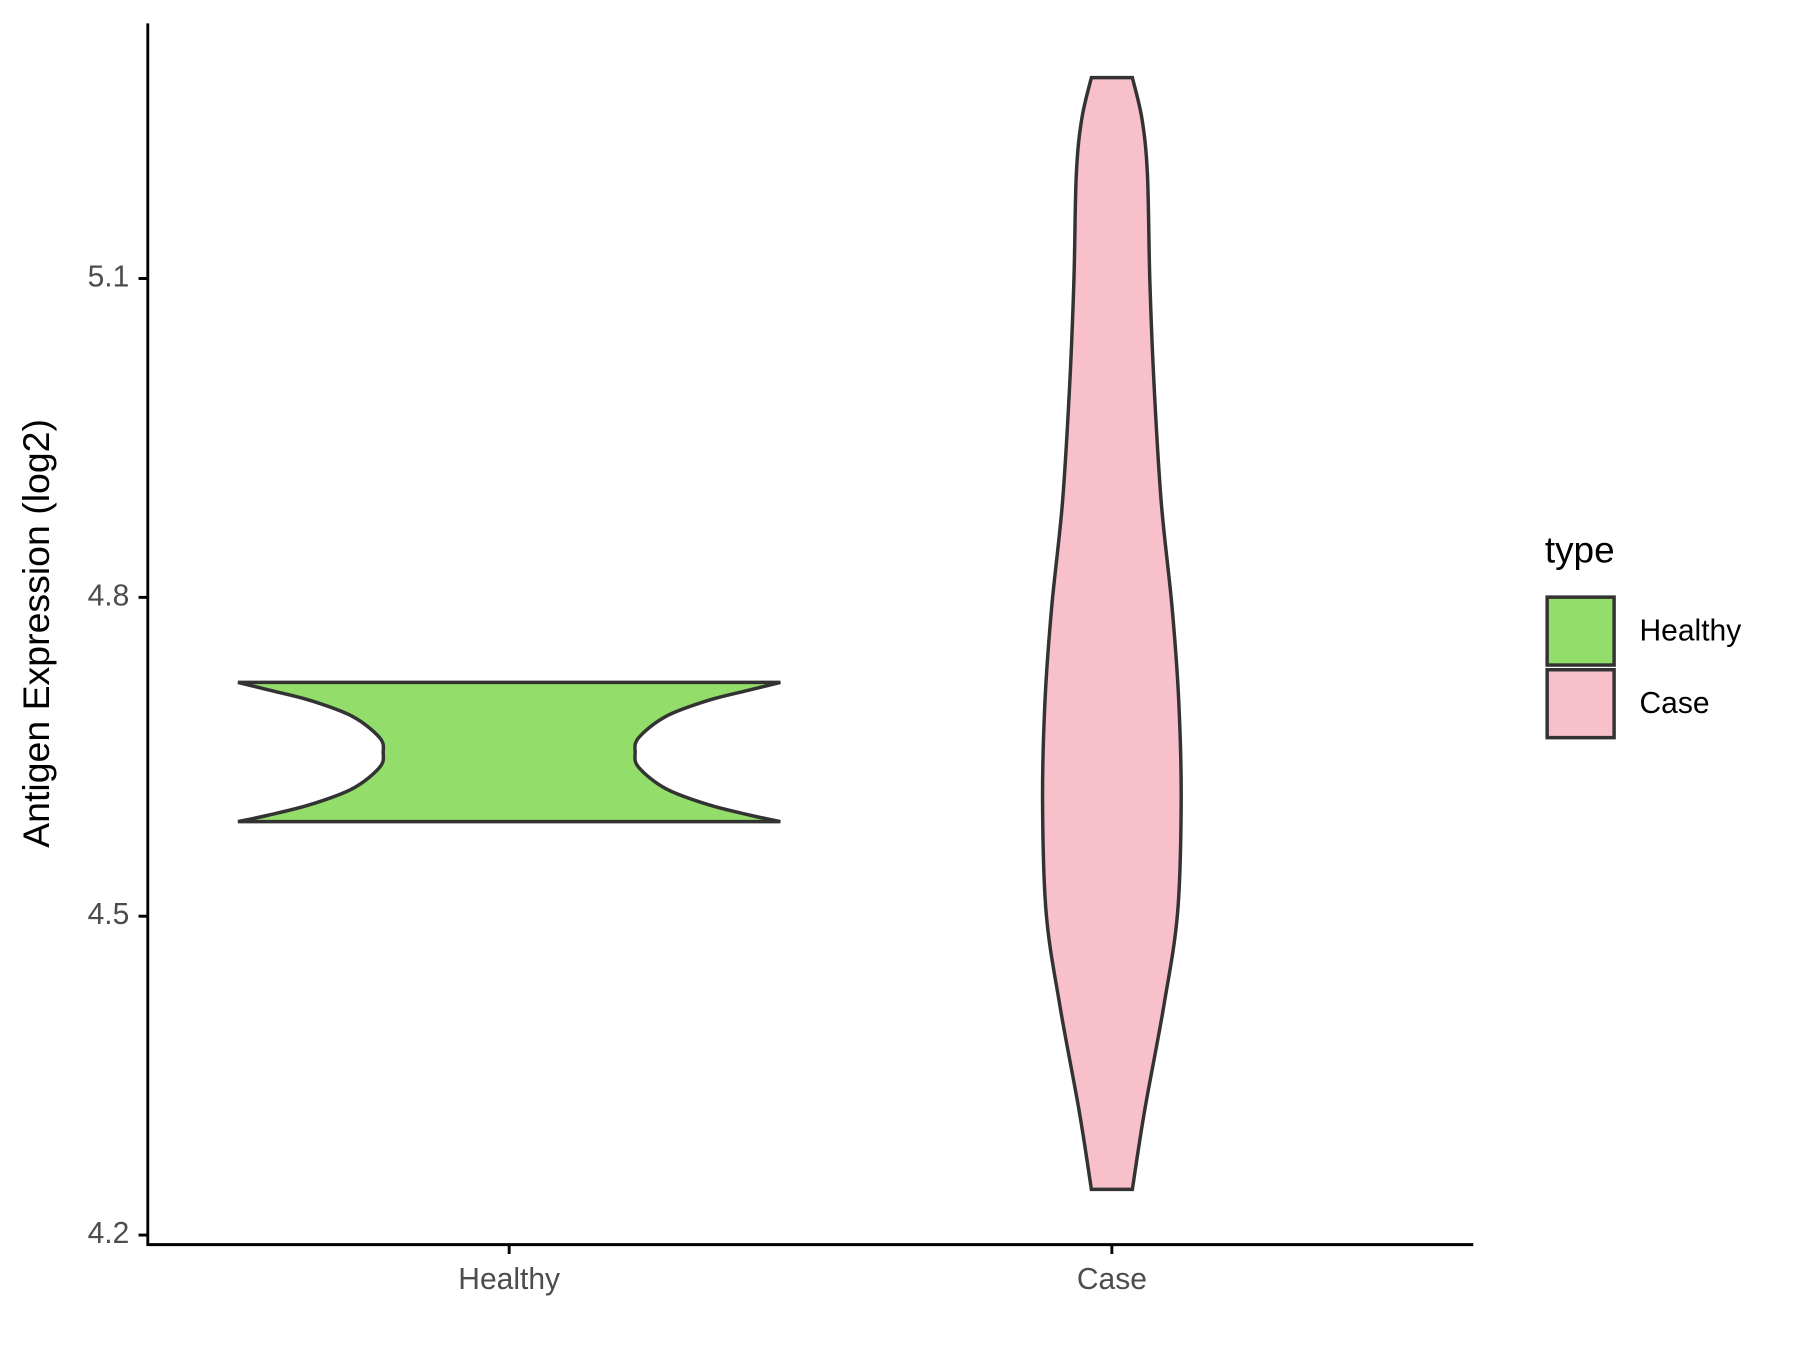  What do you see at coordinates (109, 1233) in the screenshot?
I see `y-tick-label: 4.2` at bounding box center [109, 1233].